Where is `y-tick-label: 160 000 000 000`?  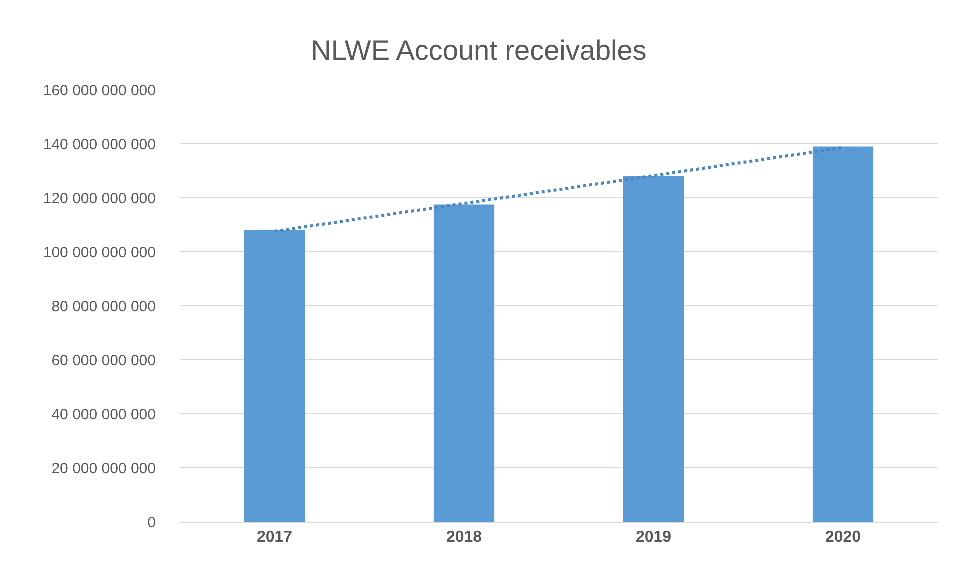
y-tick-label: 160 000 000 000 is located at coordinates (99, 91).